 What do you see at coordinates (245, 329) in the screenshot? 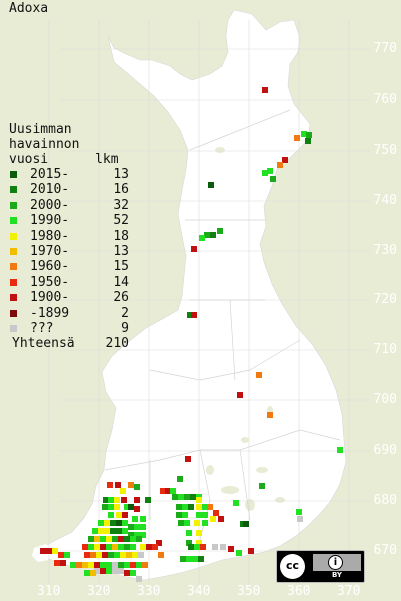
I see `lakes` at bounding box center [245, 329].